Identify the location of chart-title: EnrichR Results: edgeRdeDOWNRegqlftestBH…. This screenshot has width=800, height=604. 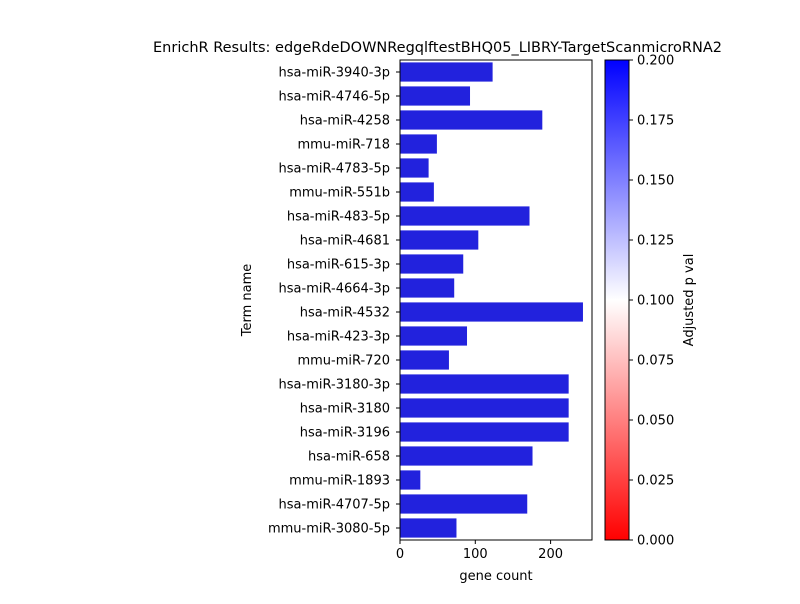
(437, 48).